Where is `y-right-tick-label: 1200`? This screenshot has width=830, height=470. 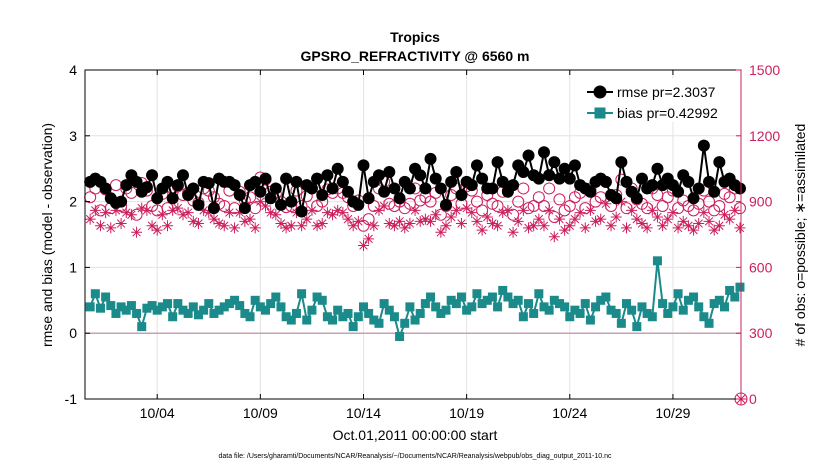
y-right-tick-label: 1200 is located at coordinates (764, 136).